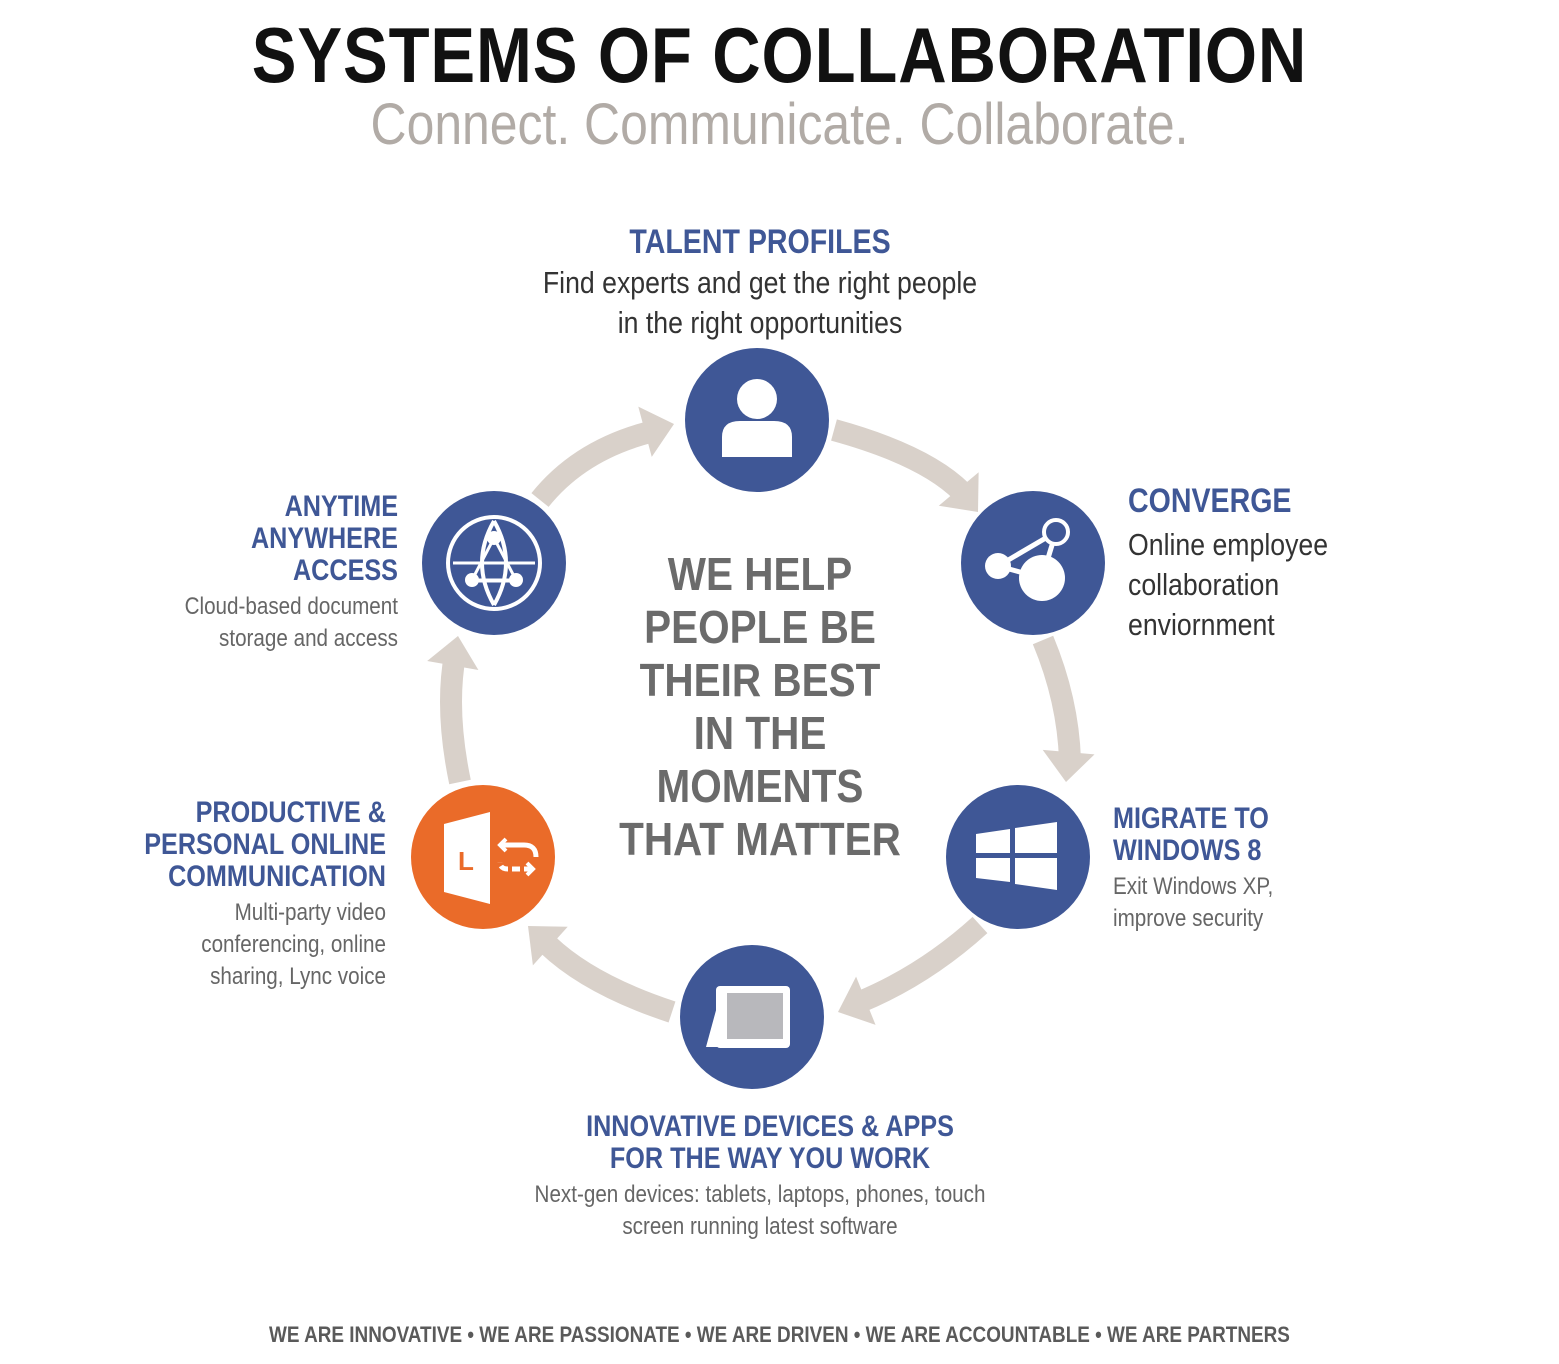 This screenshot has width=1559, height=1364. Describe the element at coordinates (291, 606) in the screenshot. I see `description-line: Cloud-based document` at that location.